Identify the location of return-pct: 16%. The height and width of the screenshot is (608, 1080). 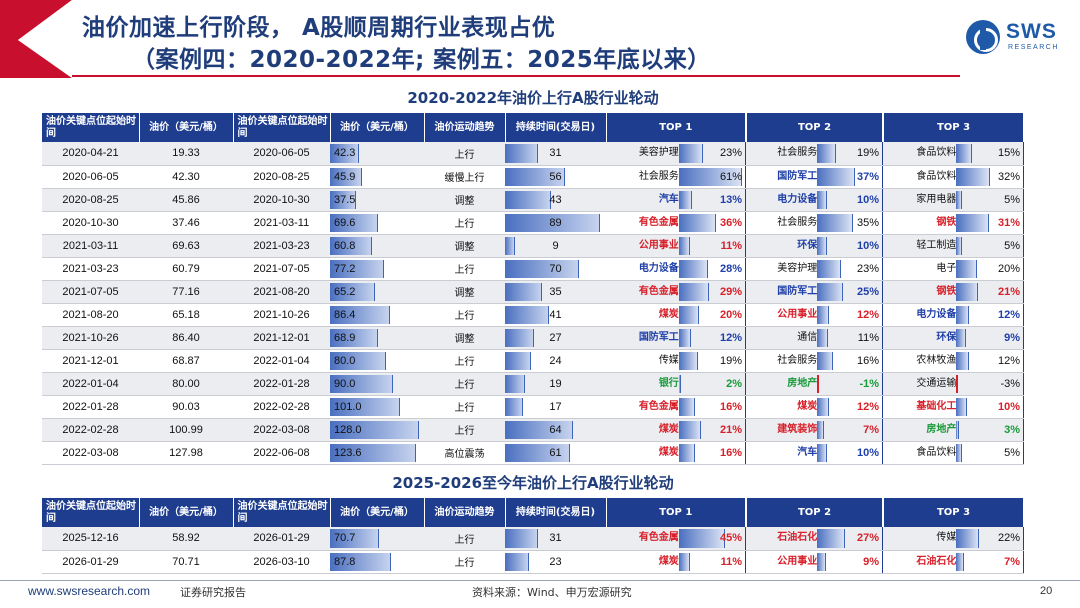
(730, 406).